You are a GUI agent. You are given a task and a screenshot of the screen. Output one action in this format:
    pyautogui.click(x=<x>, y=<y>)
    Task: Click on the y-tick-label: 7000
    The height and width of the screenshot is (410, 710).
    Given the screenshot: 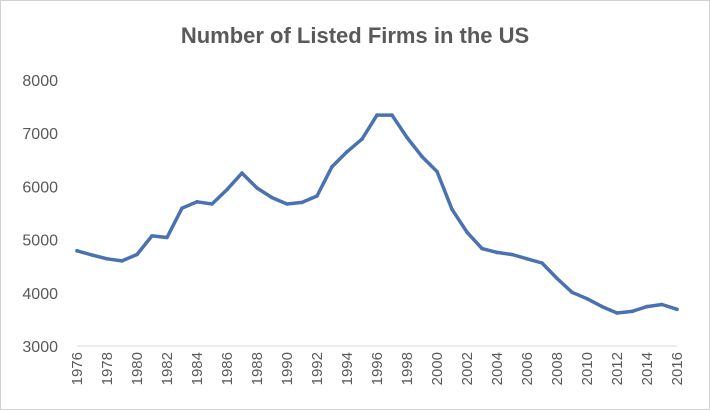 What is the action you would take?
    pyautogui.click(x=40, y=134)
    